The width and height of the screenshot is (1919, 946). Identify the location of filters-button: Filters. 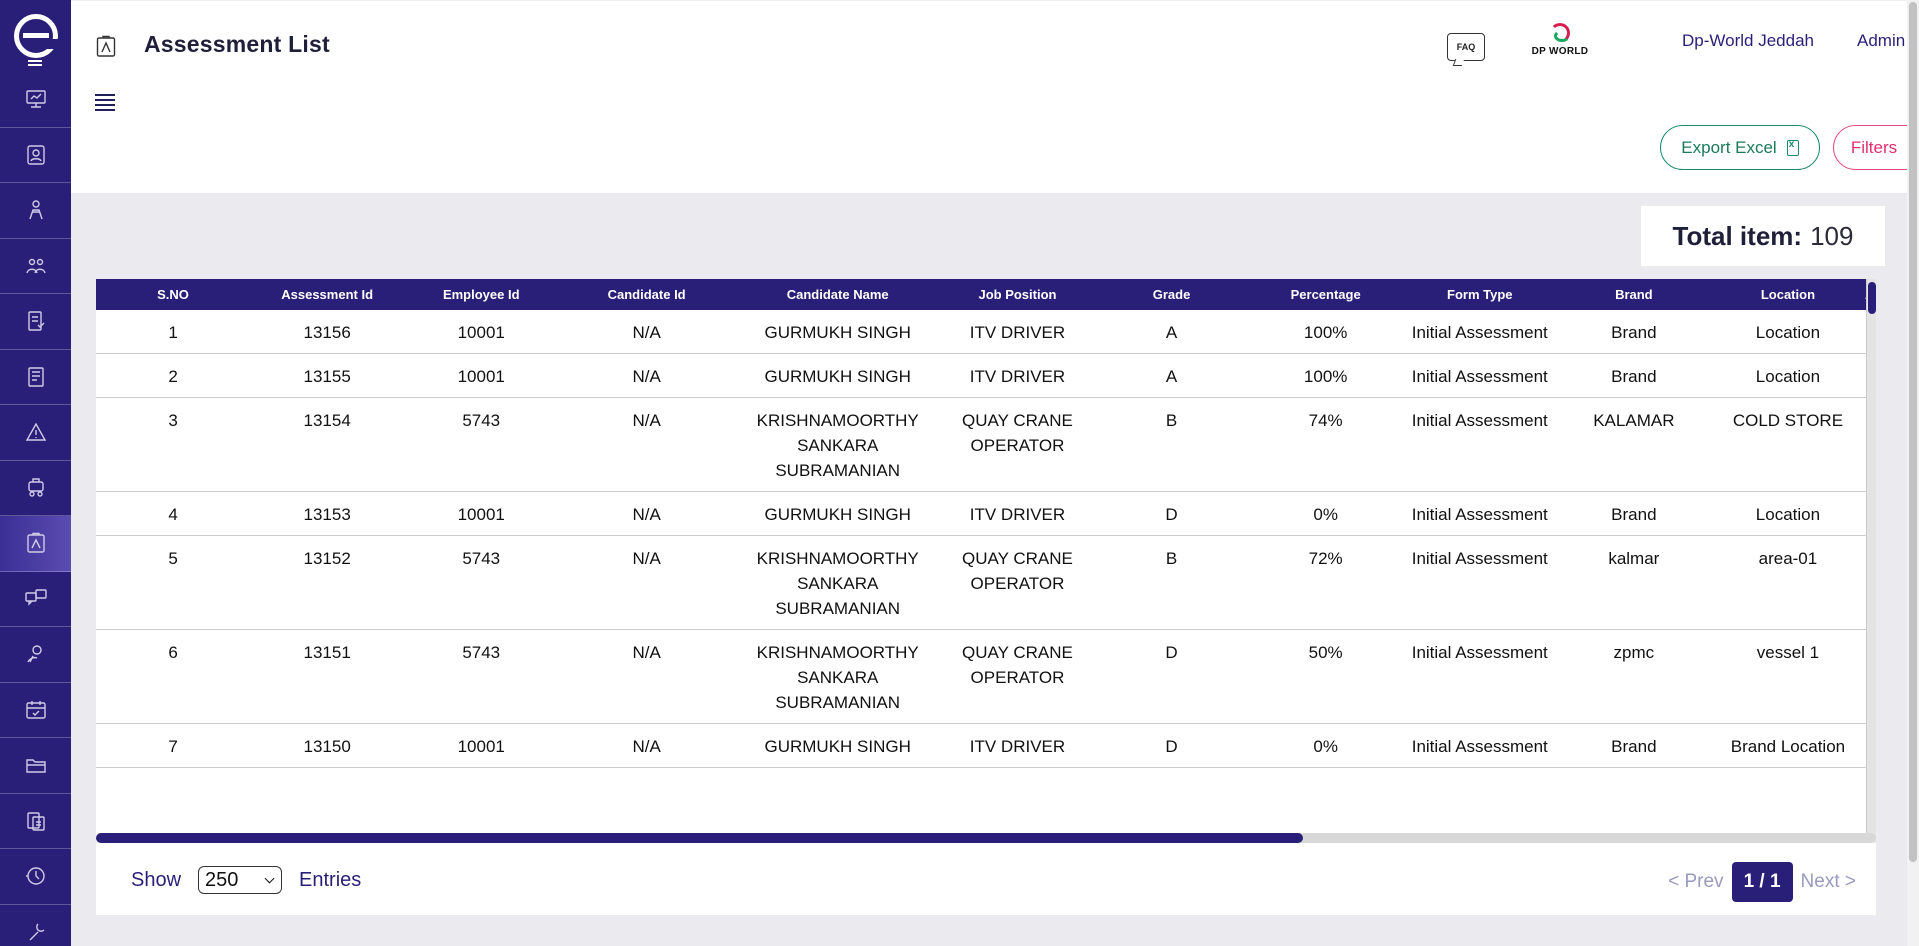
(1876, 147).